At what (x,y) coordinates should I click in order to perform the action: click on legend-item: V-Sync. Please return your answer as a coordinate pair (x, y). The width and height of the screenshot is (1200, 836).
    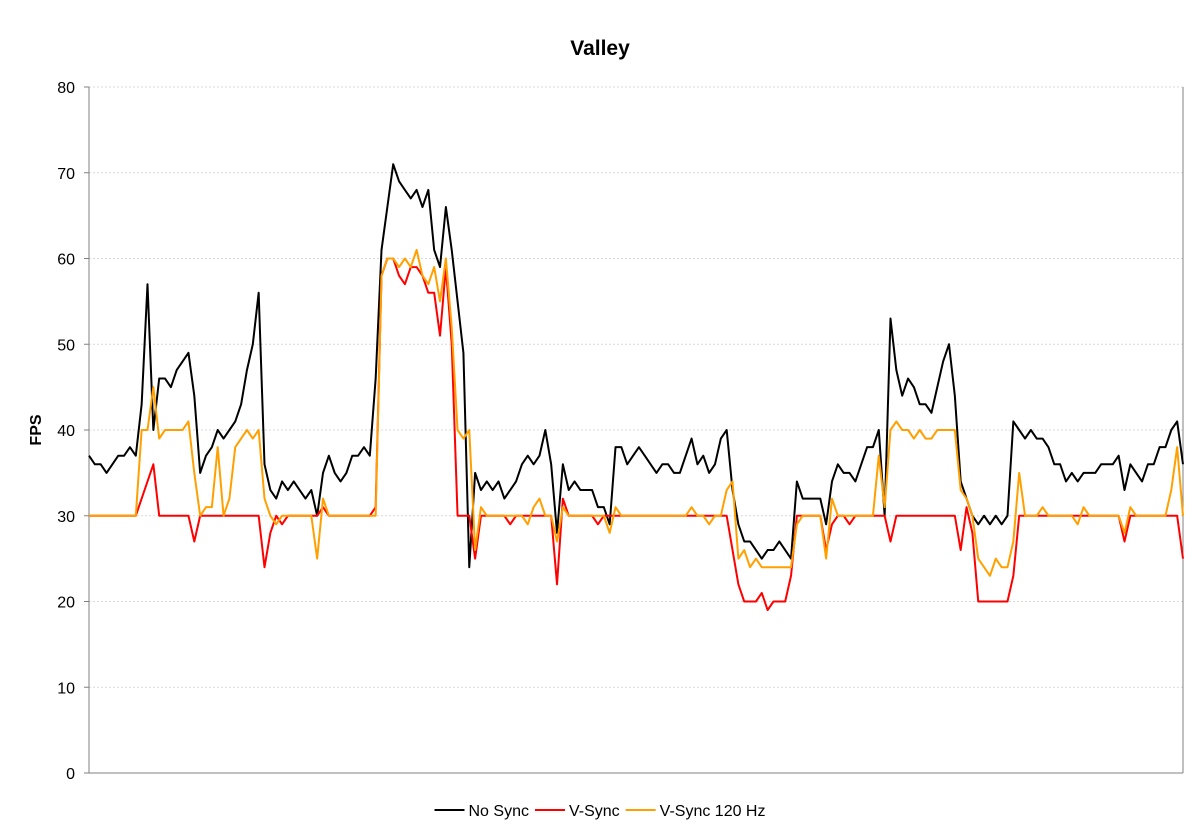
    Looking at the image, I should click on (577, 811).